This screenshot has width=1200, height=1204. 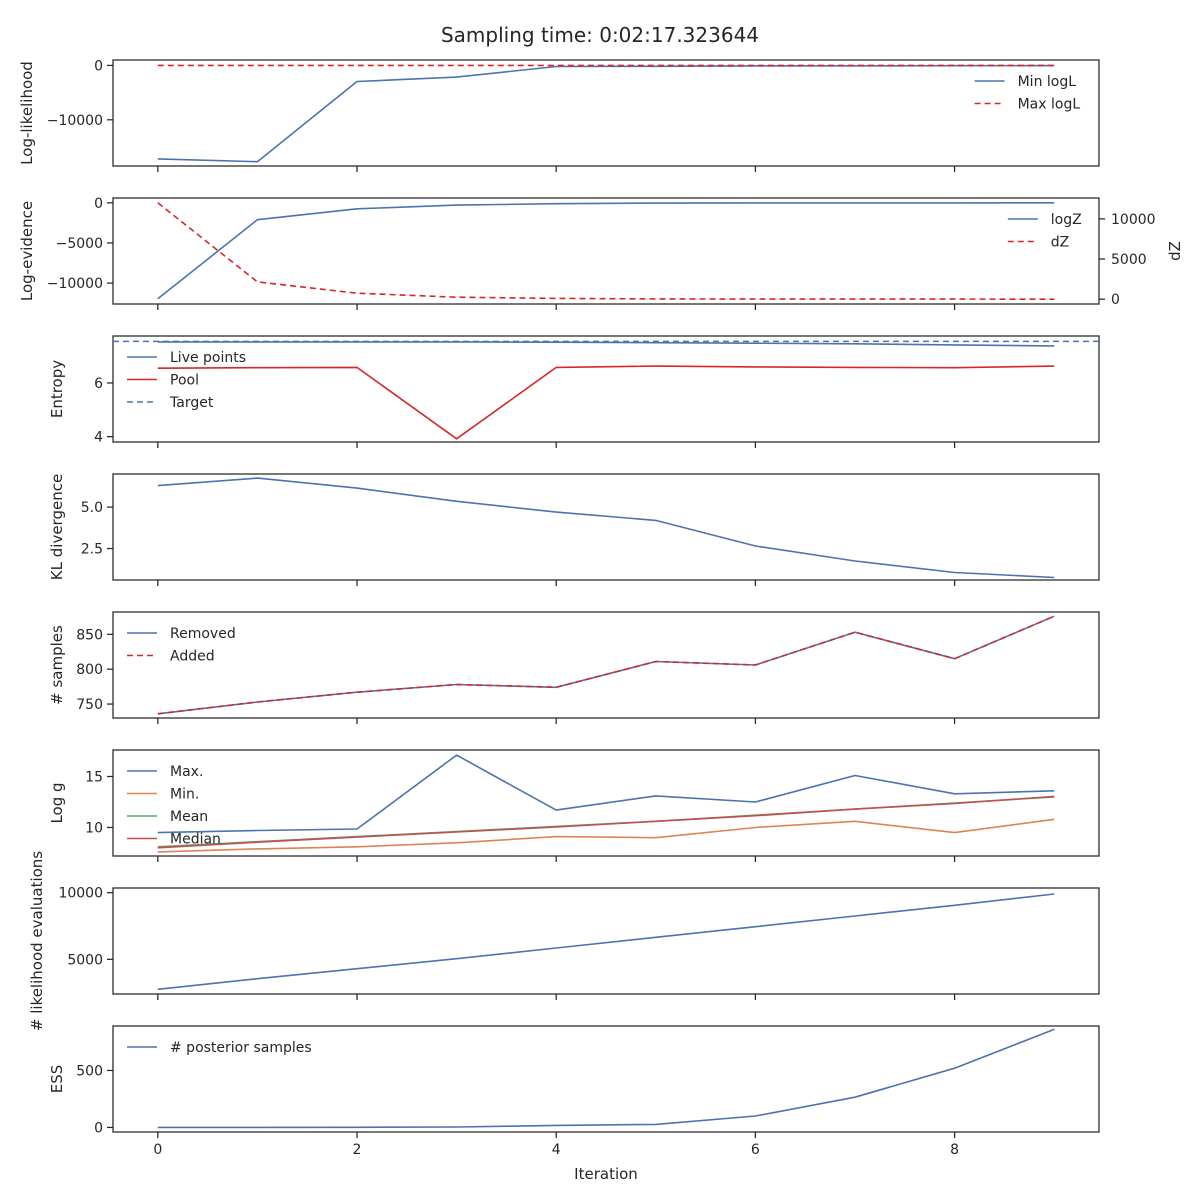 What do you see at coordinates (241, 1048) in the screenshot?
I see `legend-label: # posterior samples` at bounding box center [241, 1048].